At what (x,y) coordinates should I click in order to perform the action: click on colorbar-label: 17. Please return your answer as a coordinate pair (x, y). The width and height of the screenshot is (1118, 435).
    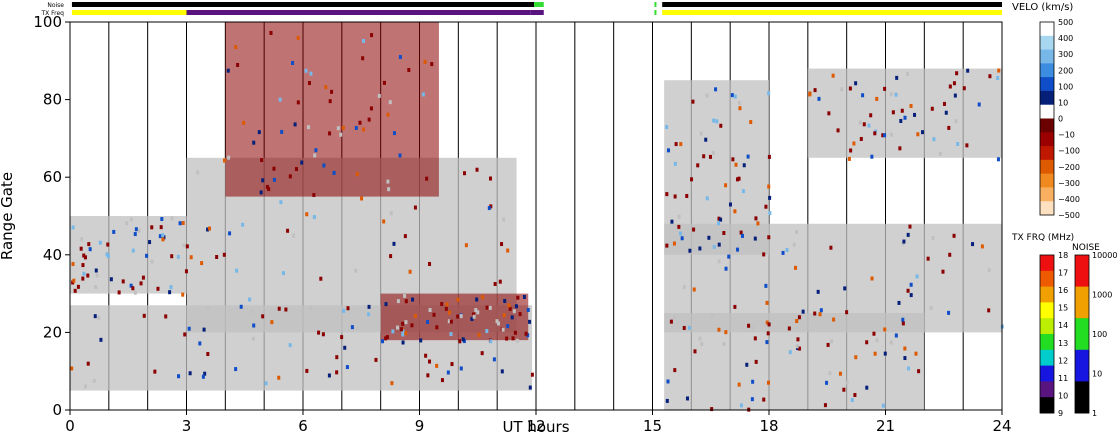
    Looking at the image, I should click on (1063, 273).